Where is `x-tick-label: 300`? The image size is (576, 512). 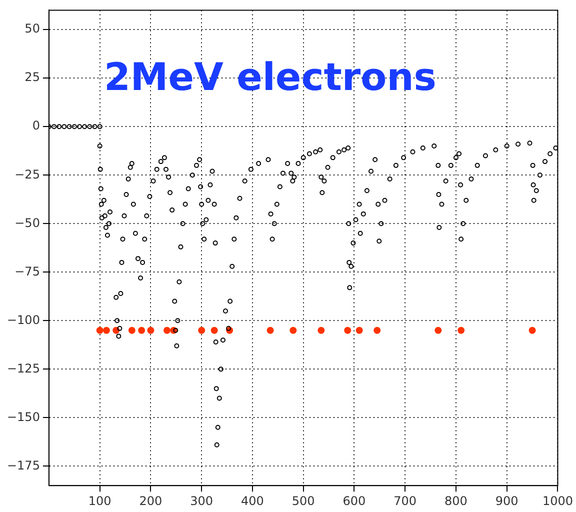 x-tick-label: 300 is located at coordinates (202, 501).